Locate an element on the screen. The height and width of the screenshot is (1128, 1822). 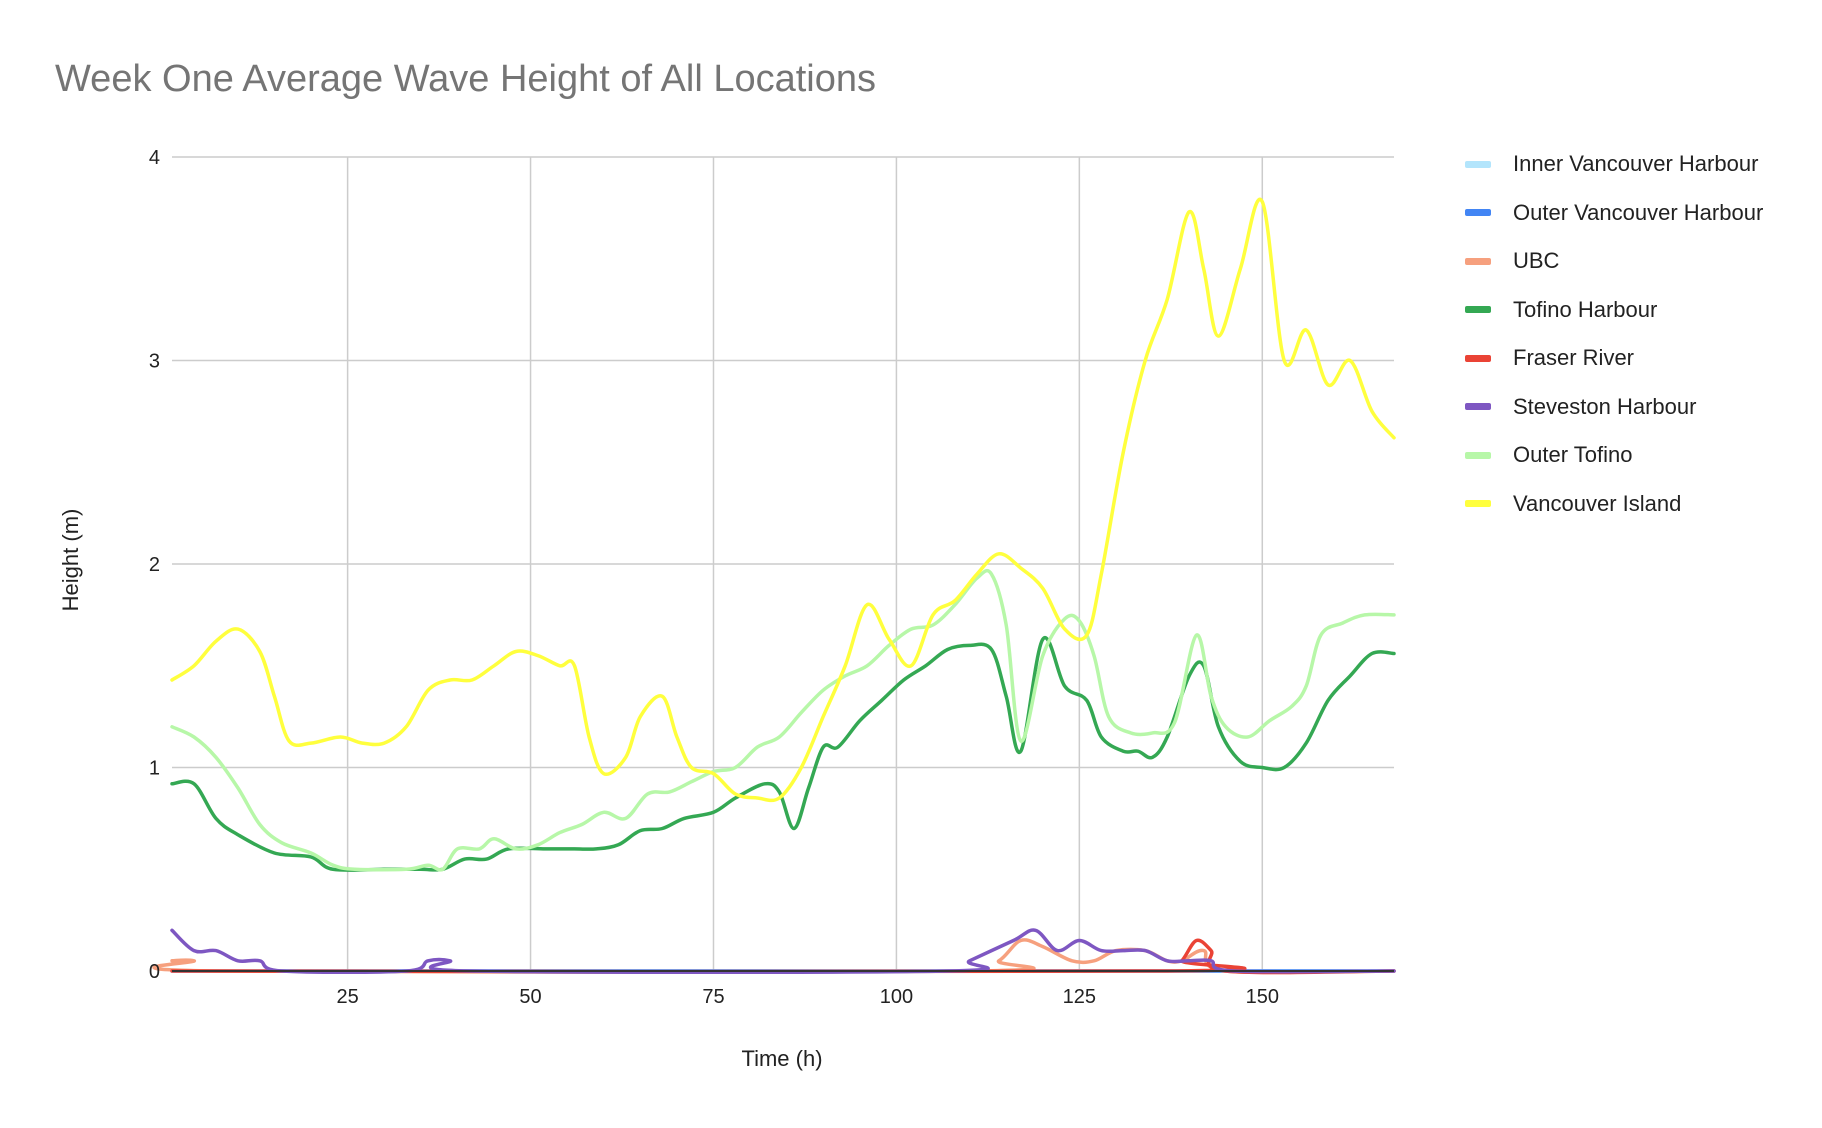
y-tick-label: 1 is located at coordinates (154, 769).